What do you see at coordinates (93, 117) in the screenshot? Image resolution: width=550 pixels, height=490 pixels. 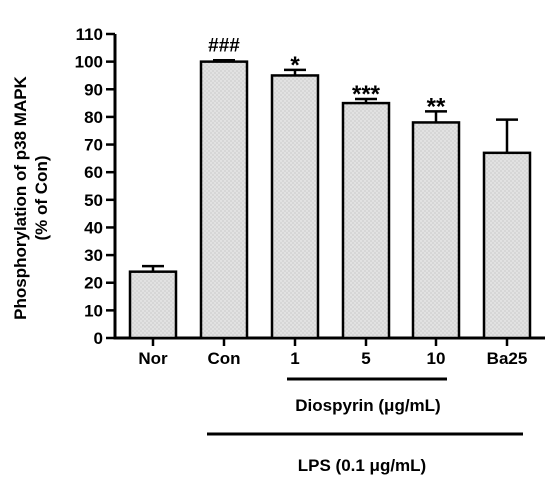 I see `y-tick-label: 80` at bounding box center [93, 117].